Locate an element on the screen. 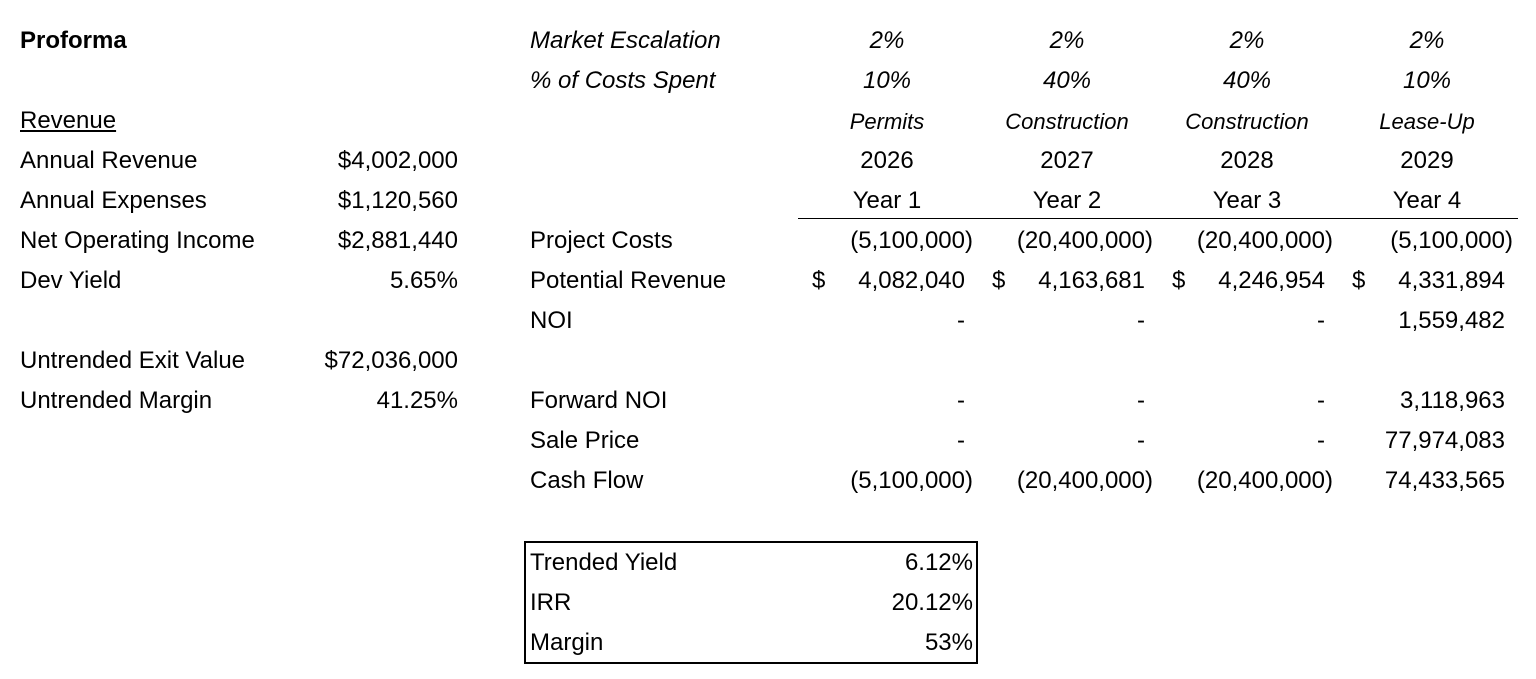  margin-label: Margin is located at coordinates (567, 642).